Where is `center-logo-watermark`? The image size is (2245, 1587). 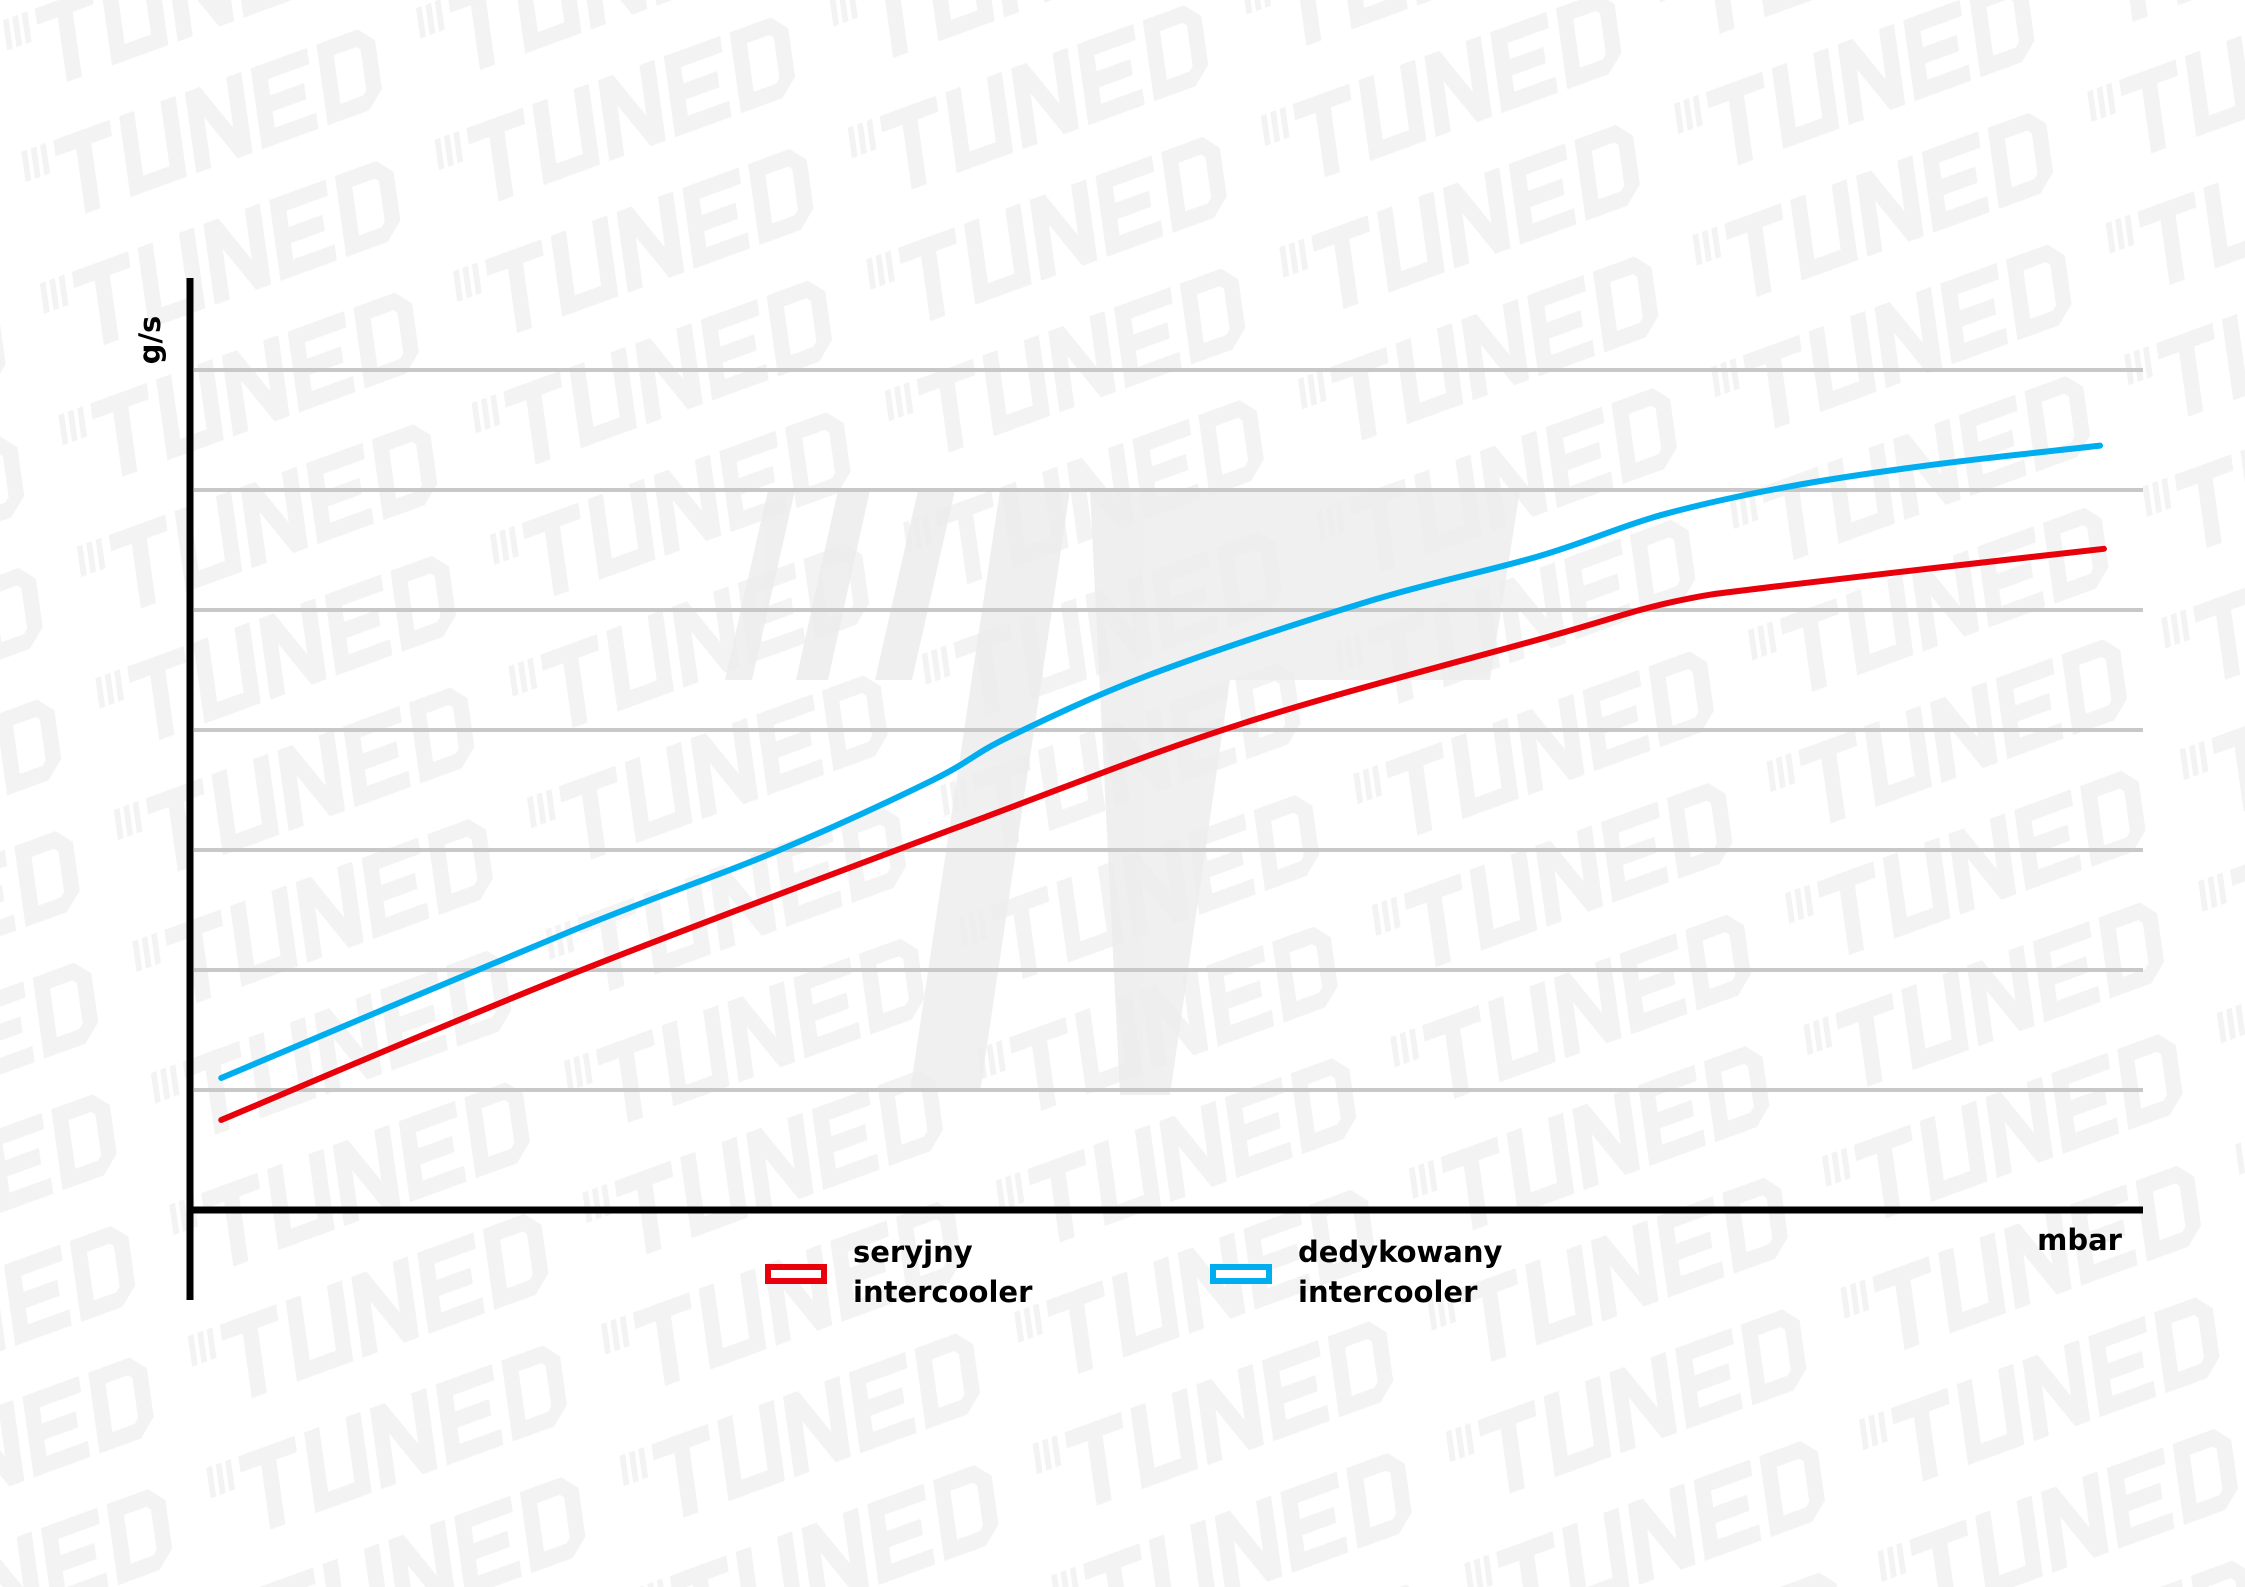 center-logo-watermark is located at coordinates (1122, 792).